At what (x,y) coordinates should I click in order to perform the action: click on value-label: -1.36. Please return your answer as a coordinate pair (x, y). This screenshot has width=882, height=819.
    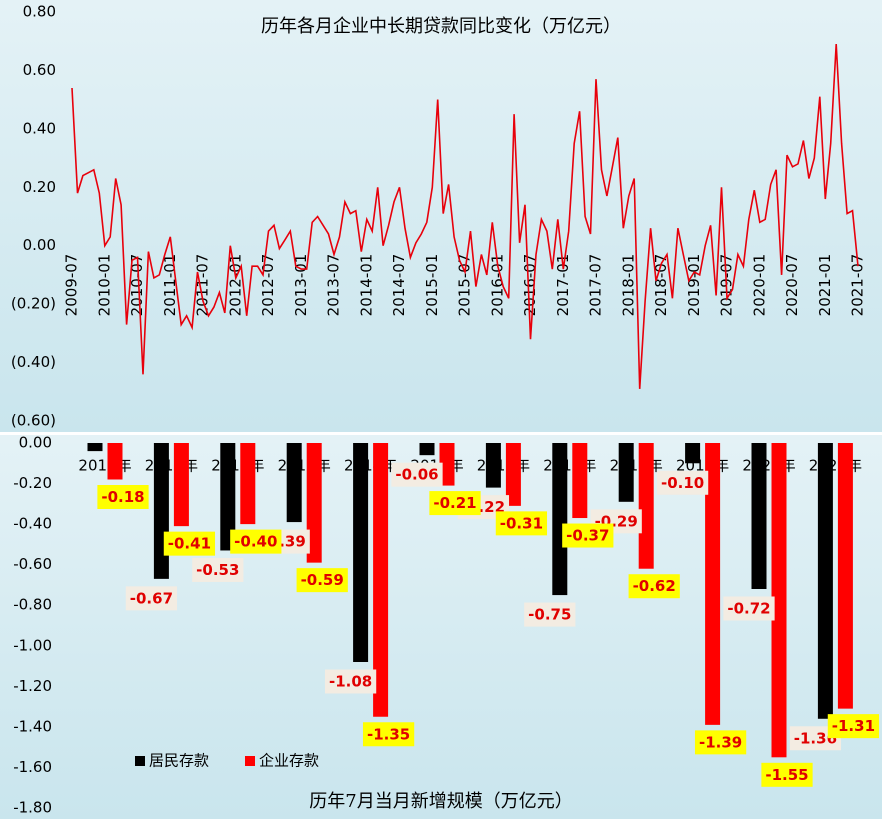
    Looking at the image, I should click on (815, 738).